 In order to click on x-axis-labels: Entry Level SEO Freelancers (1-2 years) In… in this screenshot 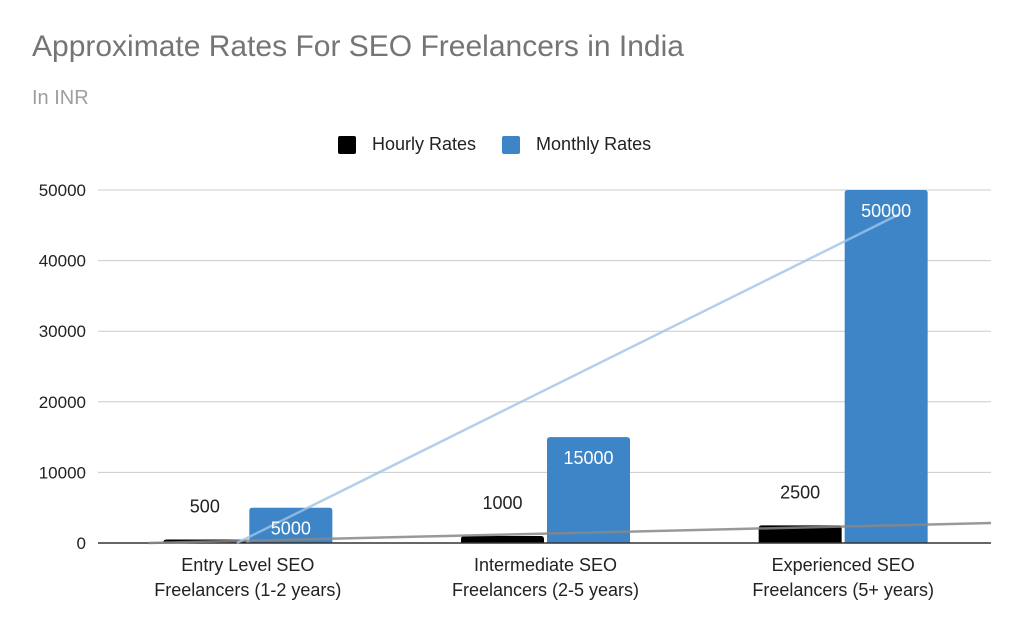, I will do `click(544, 577)`.